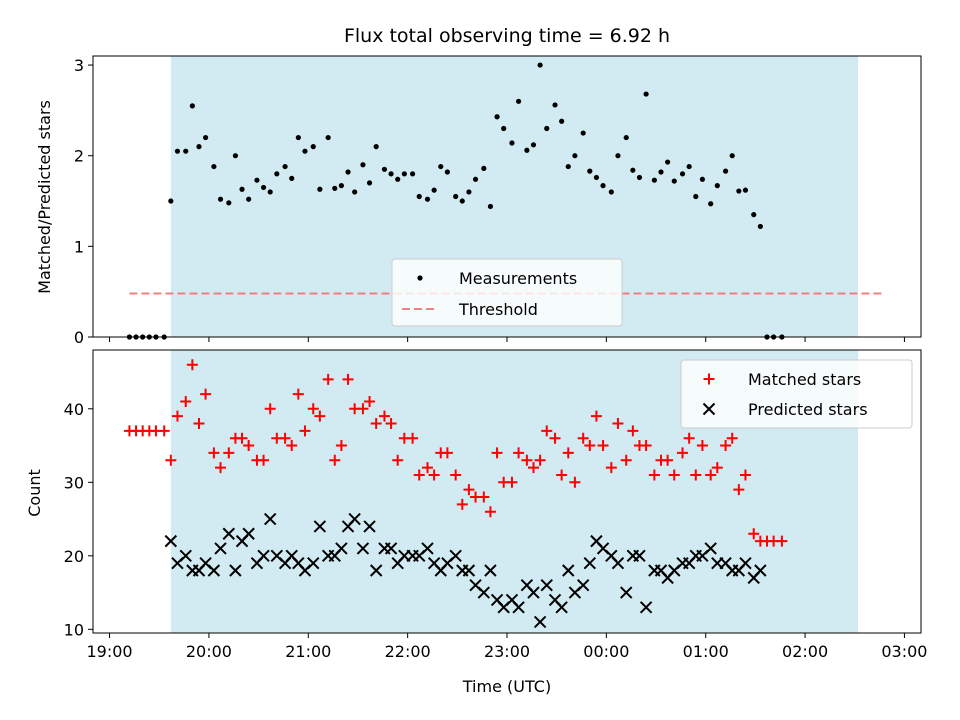  I want to click on y-tick-label: 1, so click(79, 246).